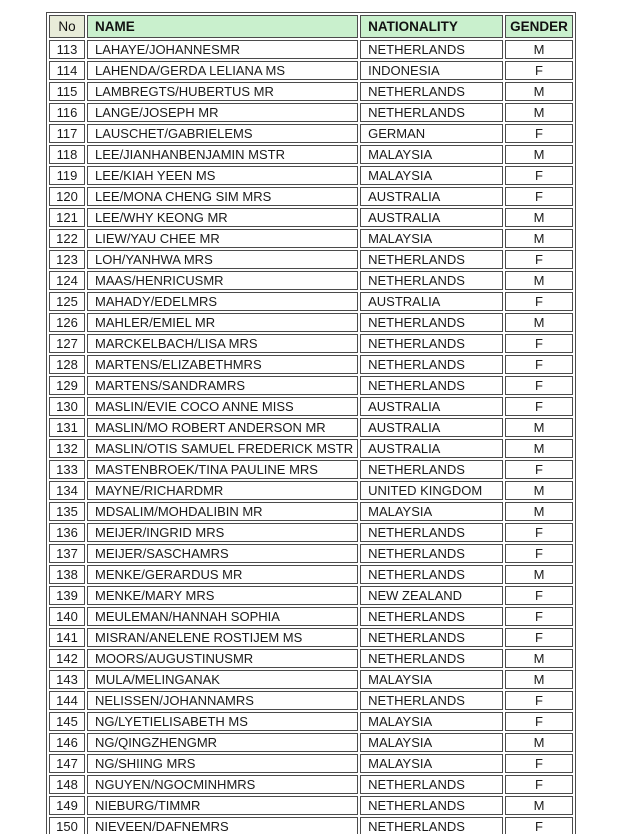  What do you see at coordinates (67, 406) in the screenshot?
I see `row-number-cell: 130` at bounding box center [67, 406].